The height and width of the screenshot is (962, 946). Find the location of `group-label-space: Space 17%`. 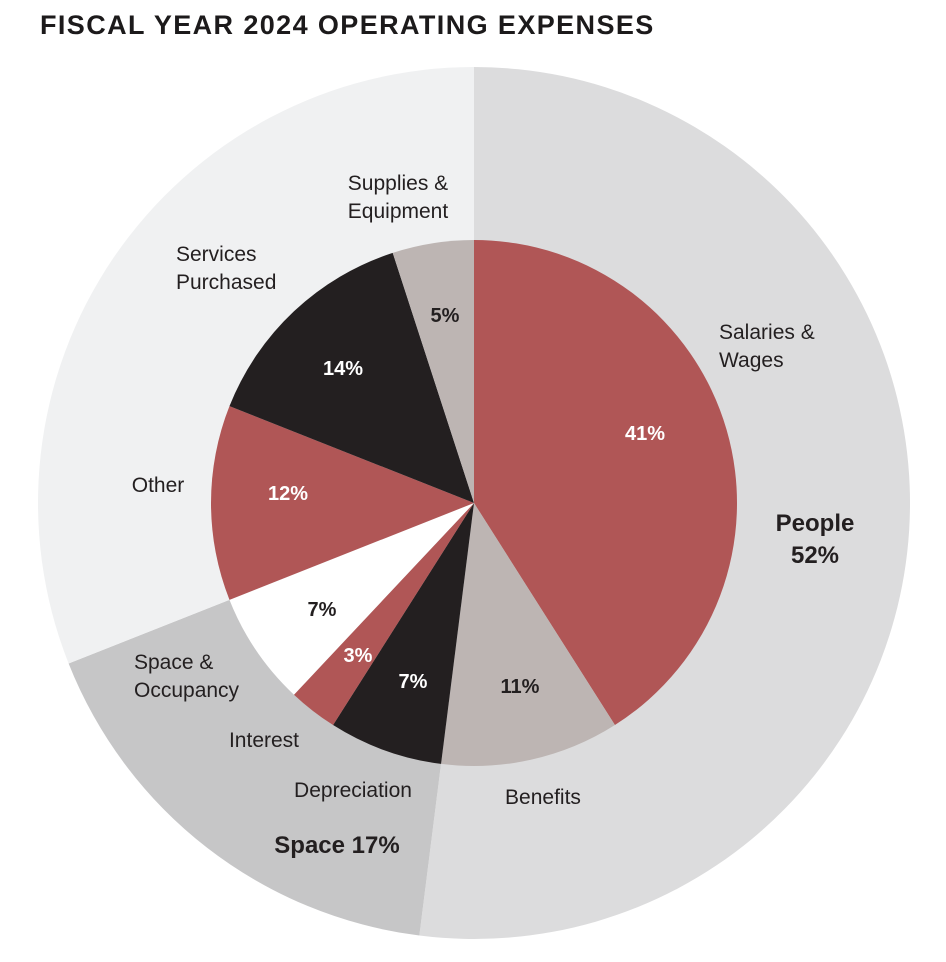

group-label-space: Space 17% is located at coordinates (336, 845).